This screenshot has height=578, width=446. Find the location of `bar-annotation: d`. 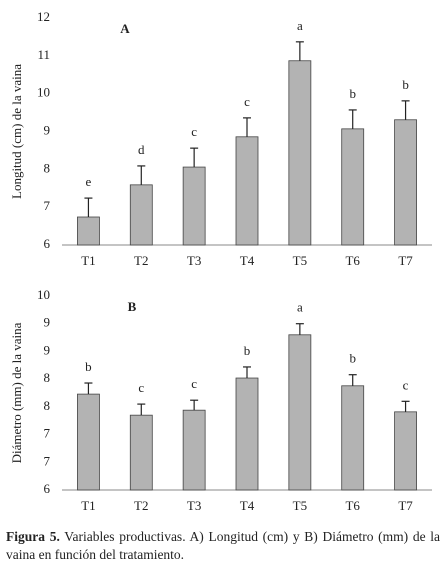

bar-annotation: d is located at coordinates (141, 149).